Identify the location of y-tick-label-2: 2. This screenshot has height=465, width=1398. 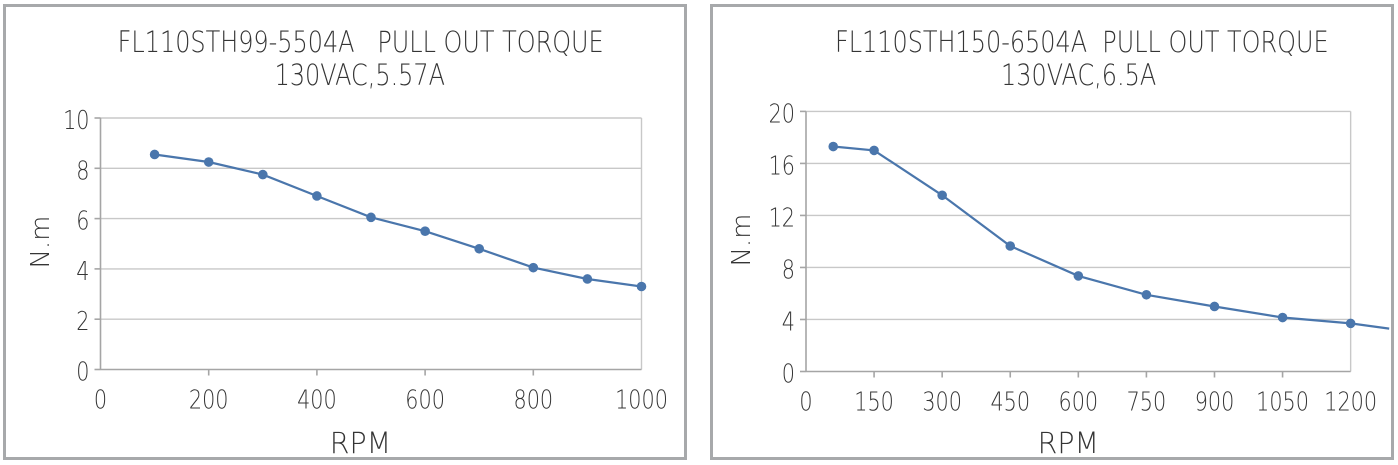
(82, 322).